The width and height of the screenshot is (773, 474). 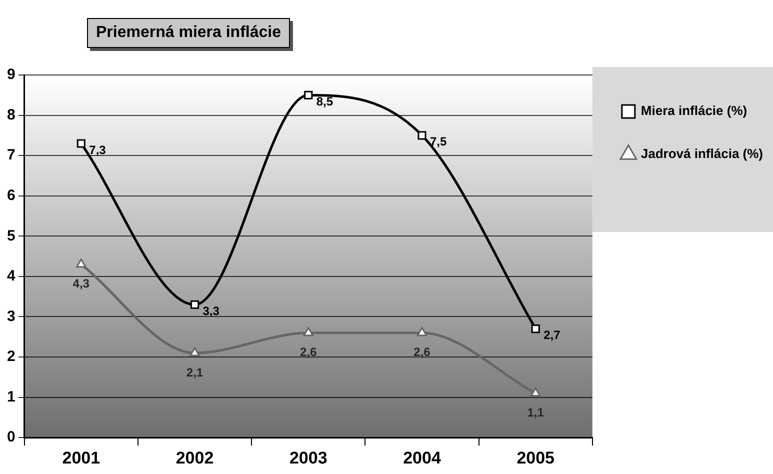 I want to click on data-label: 2,1, so click(x=195, y=372).